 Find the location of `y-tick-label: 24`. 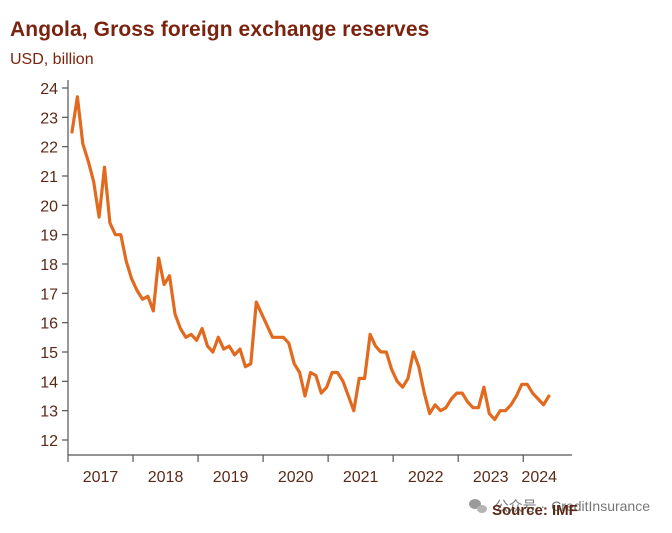

y-tick-label: 24 is located at coordinates (49, 89).